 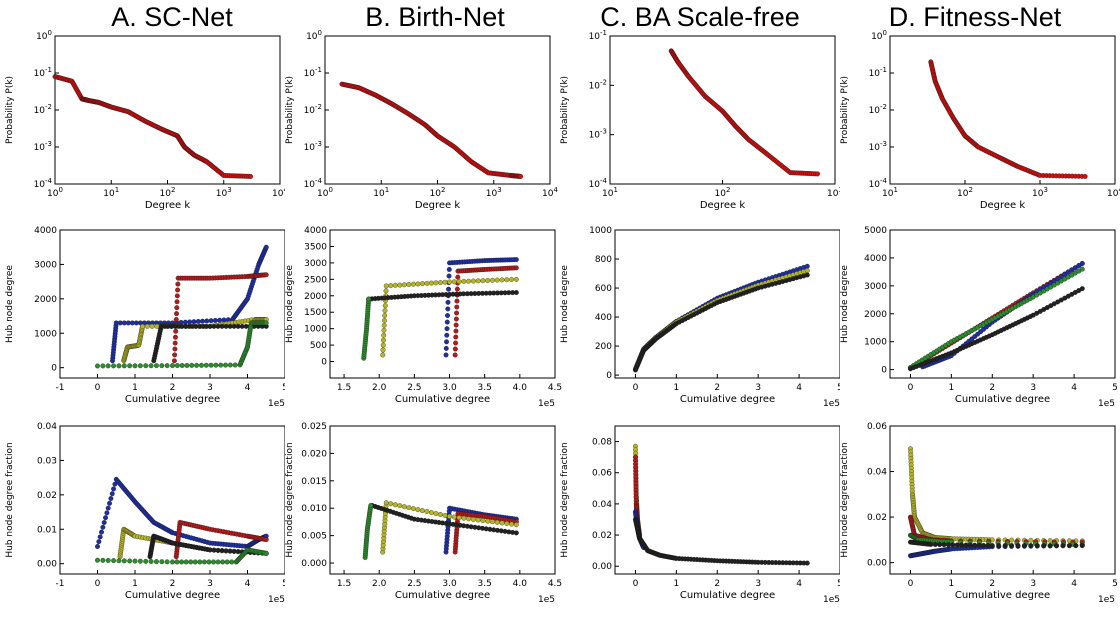 What do you see at coordinates (877, 473) in the screenshot?
I see `y-tick-label: 0.04` at bounding box center [877, 473].